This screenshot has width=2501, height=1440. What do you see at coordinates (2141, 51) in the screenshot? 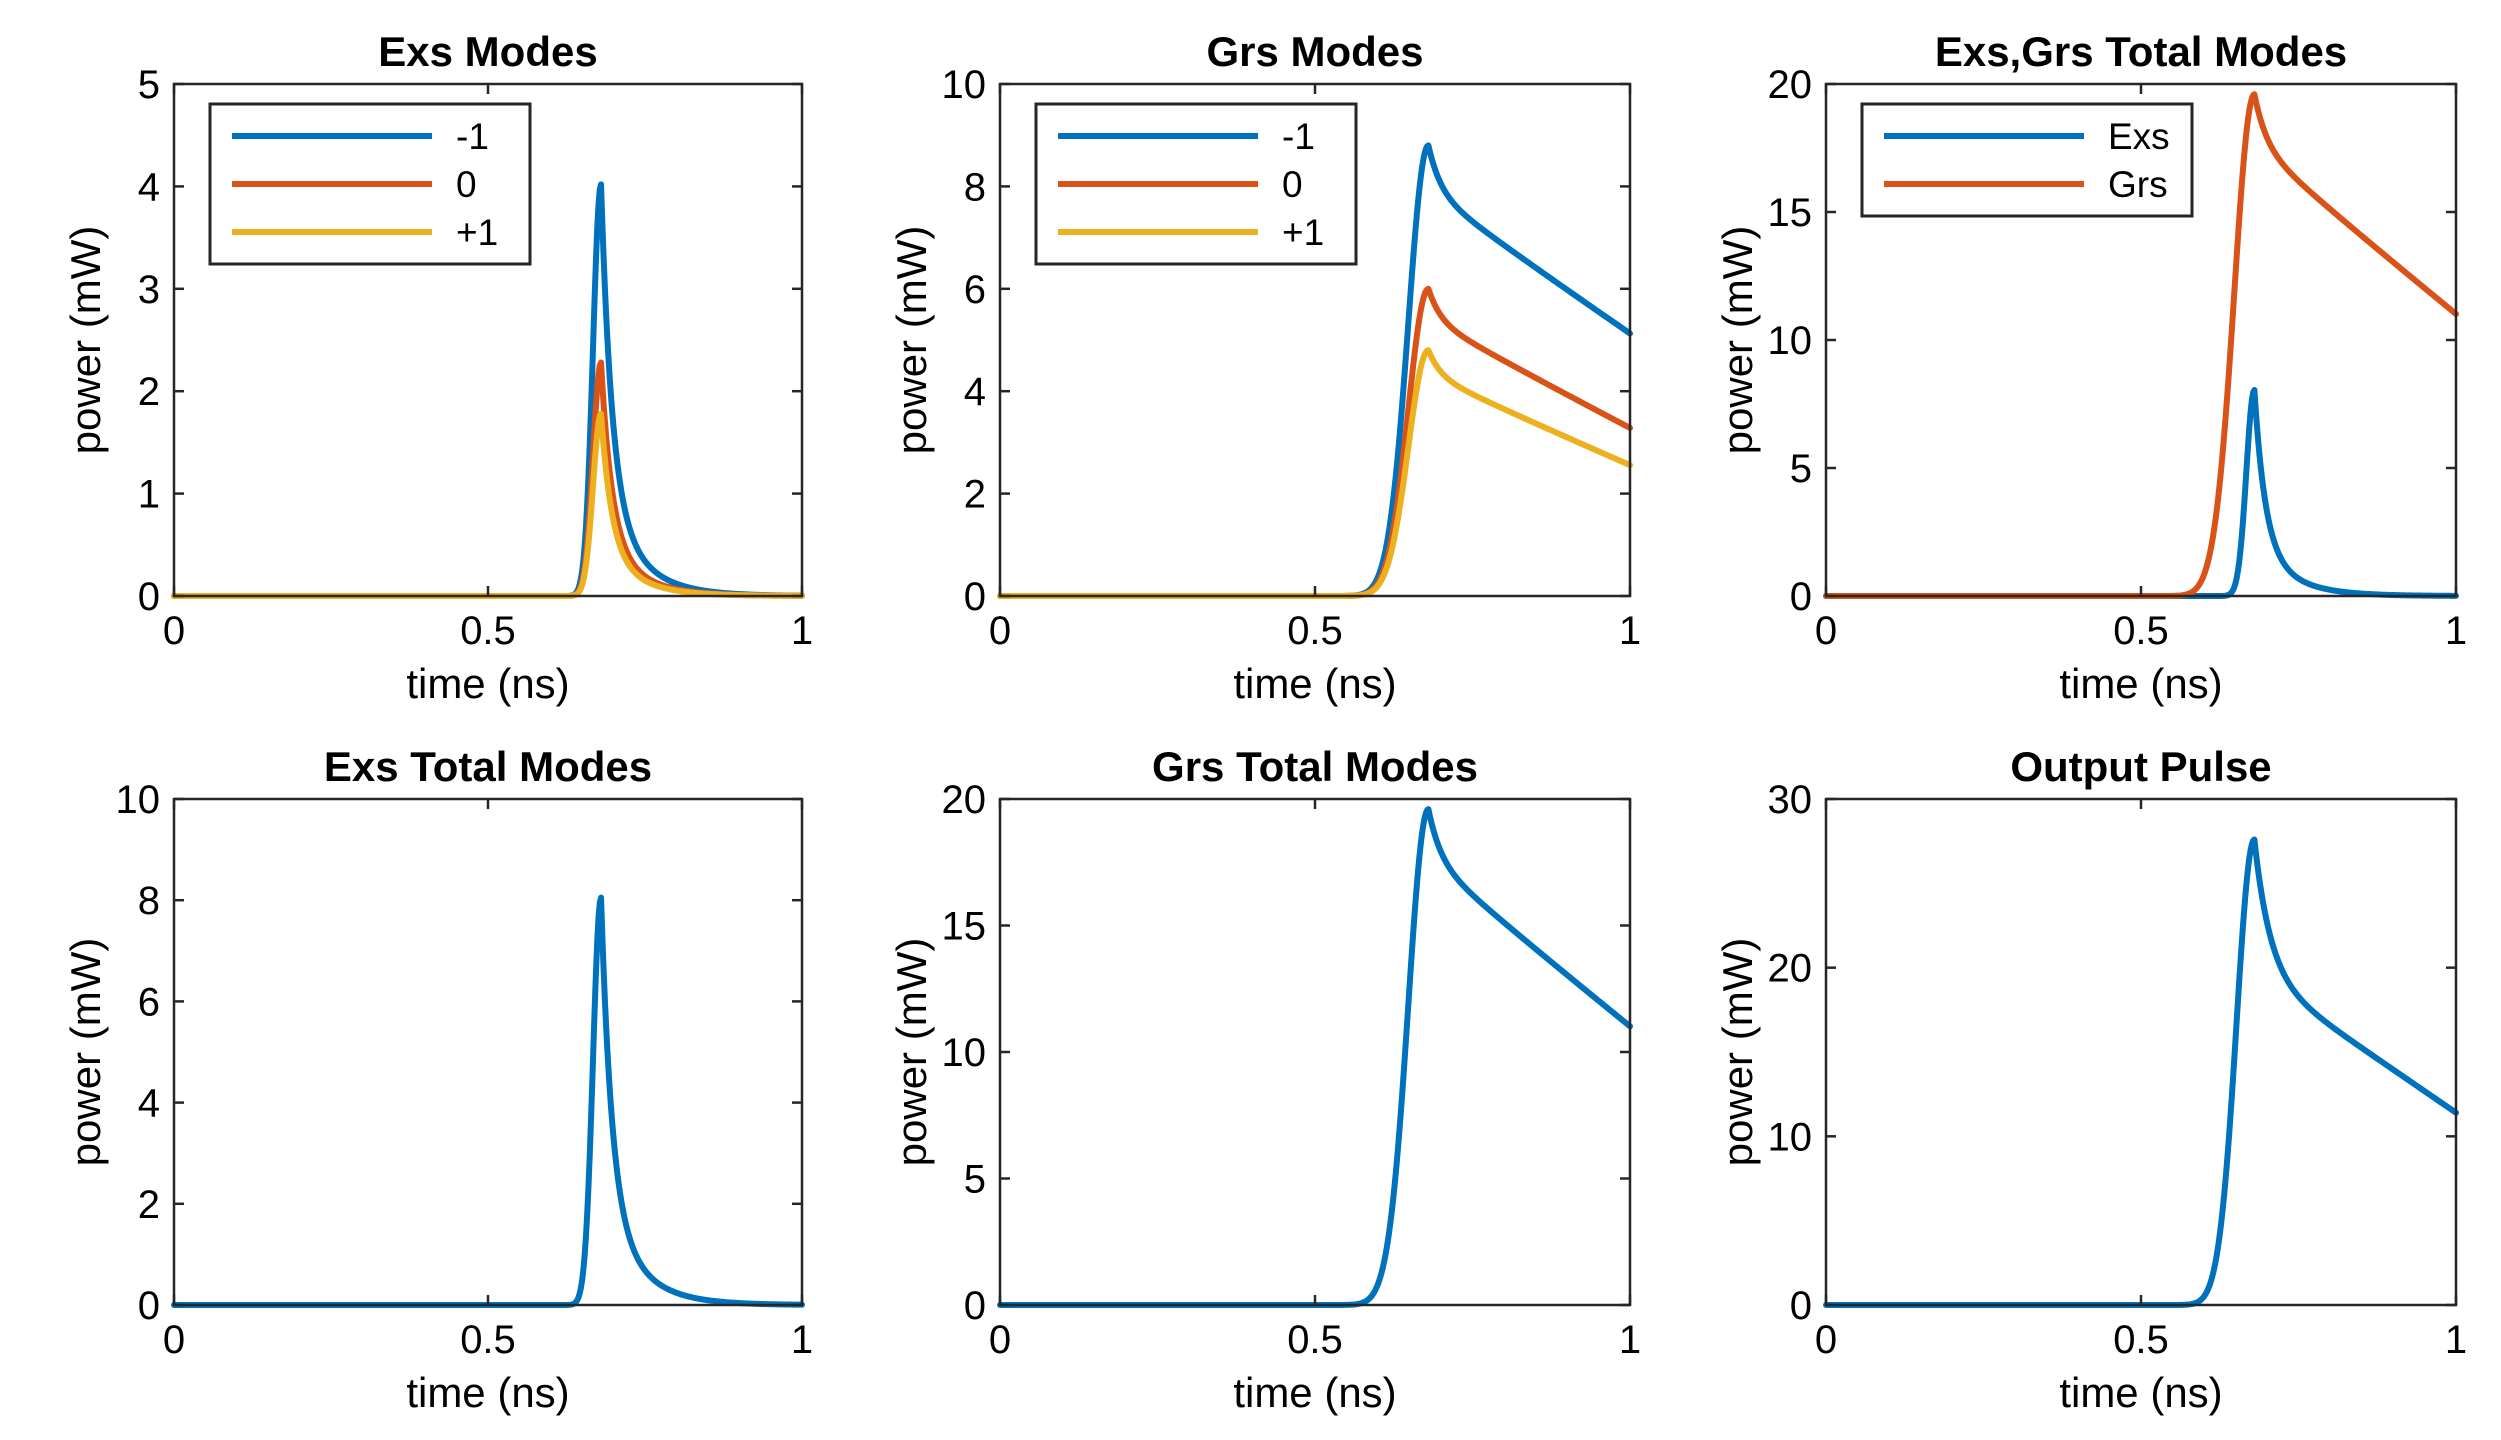
I see `chart-title: Exs,Grs Total Modes` at bounding box center [2141, 51].